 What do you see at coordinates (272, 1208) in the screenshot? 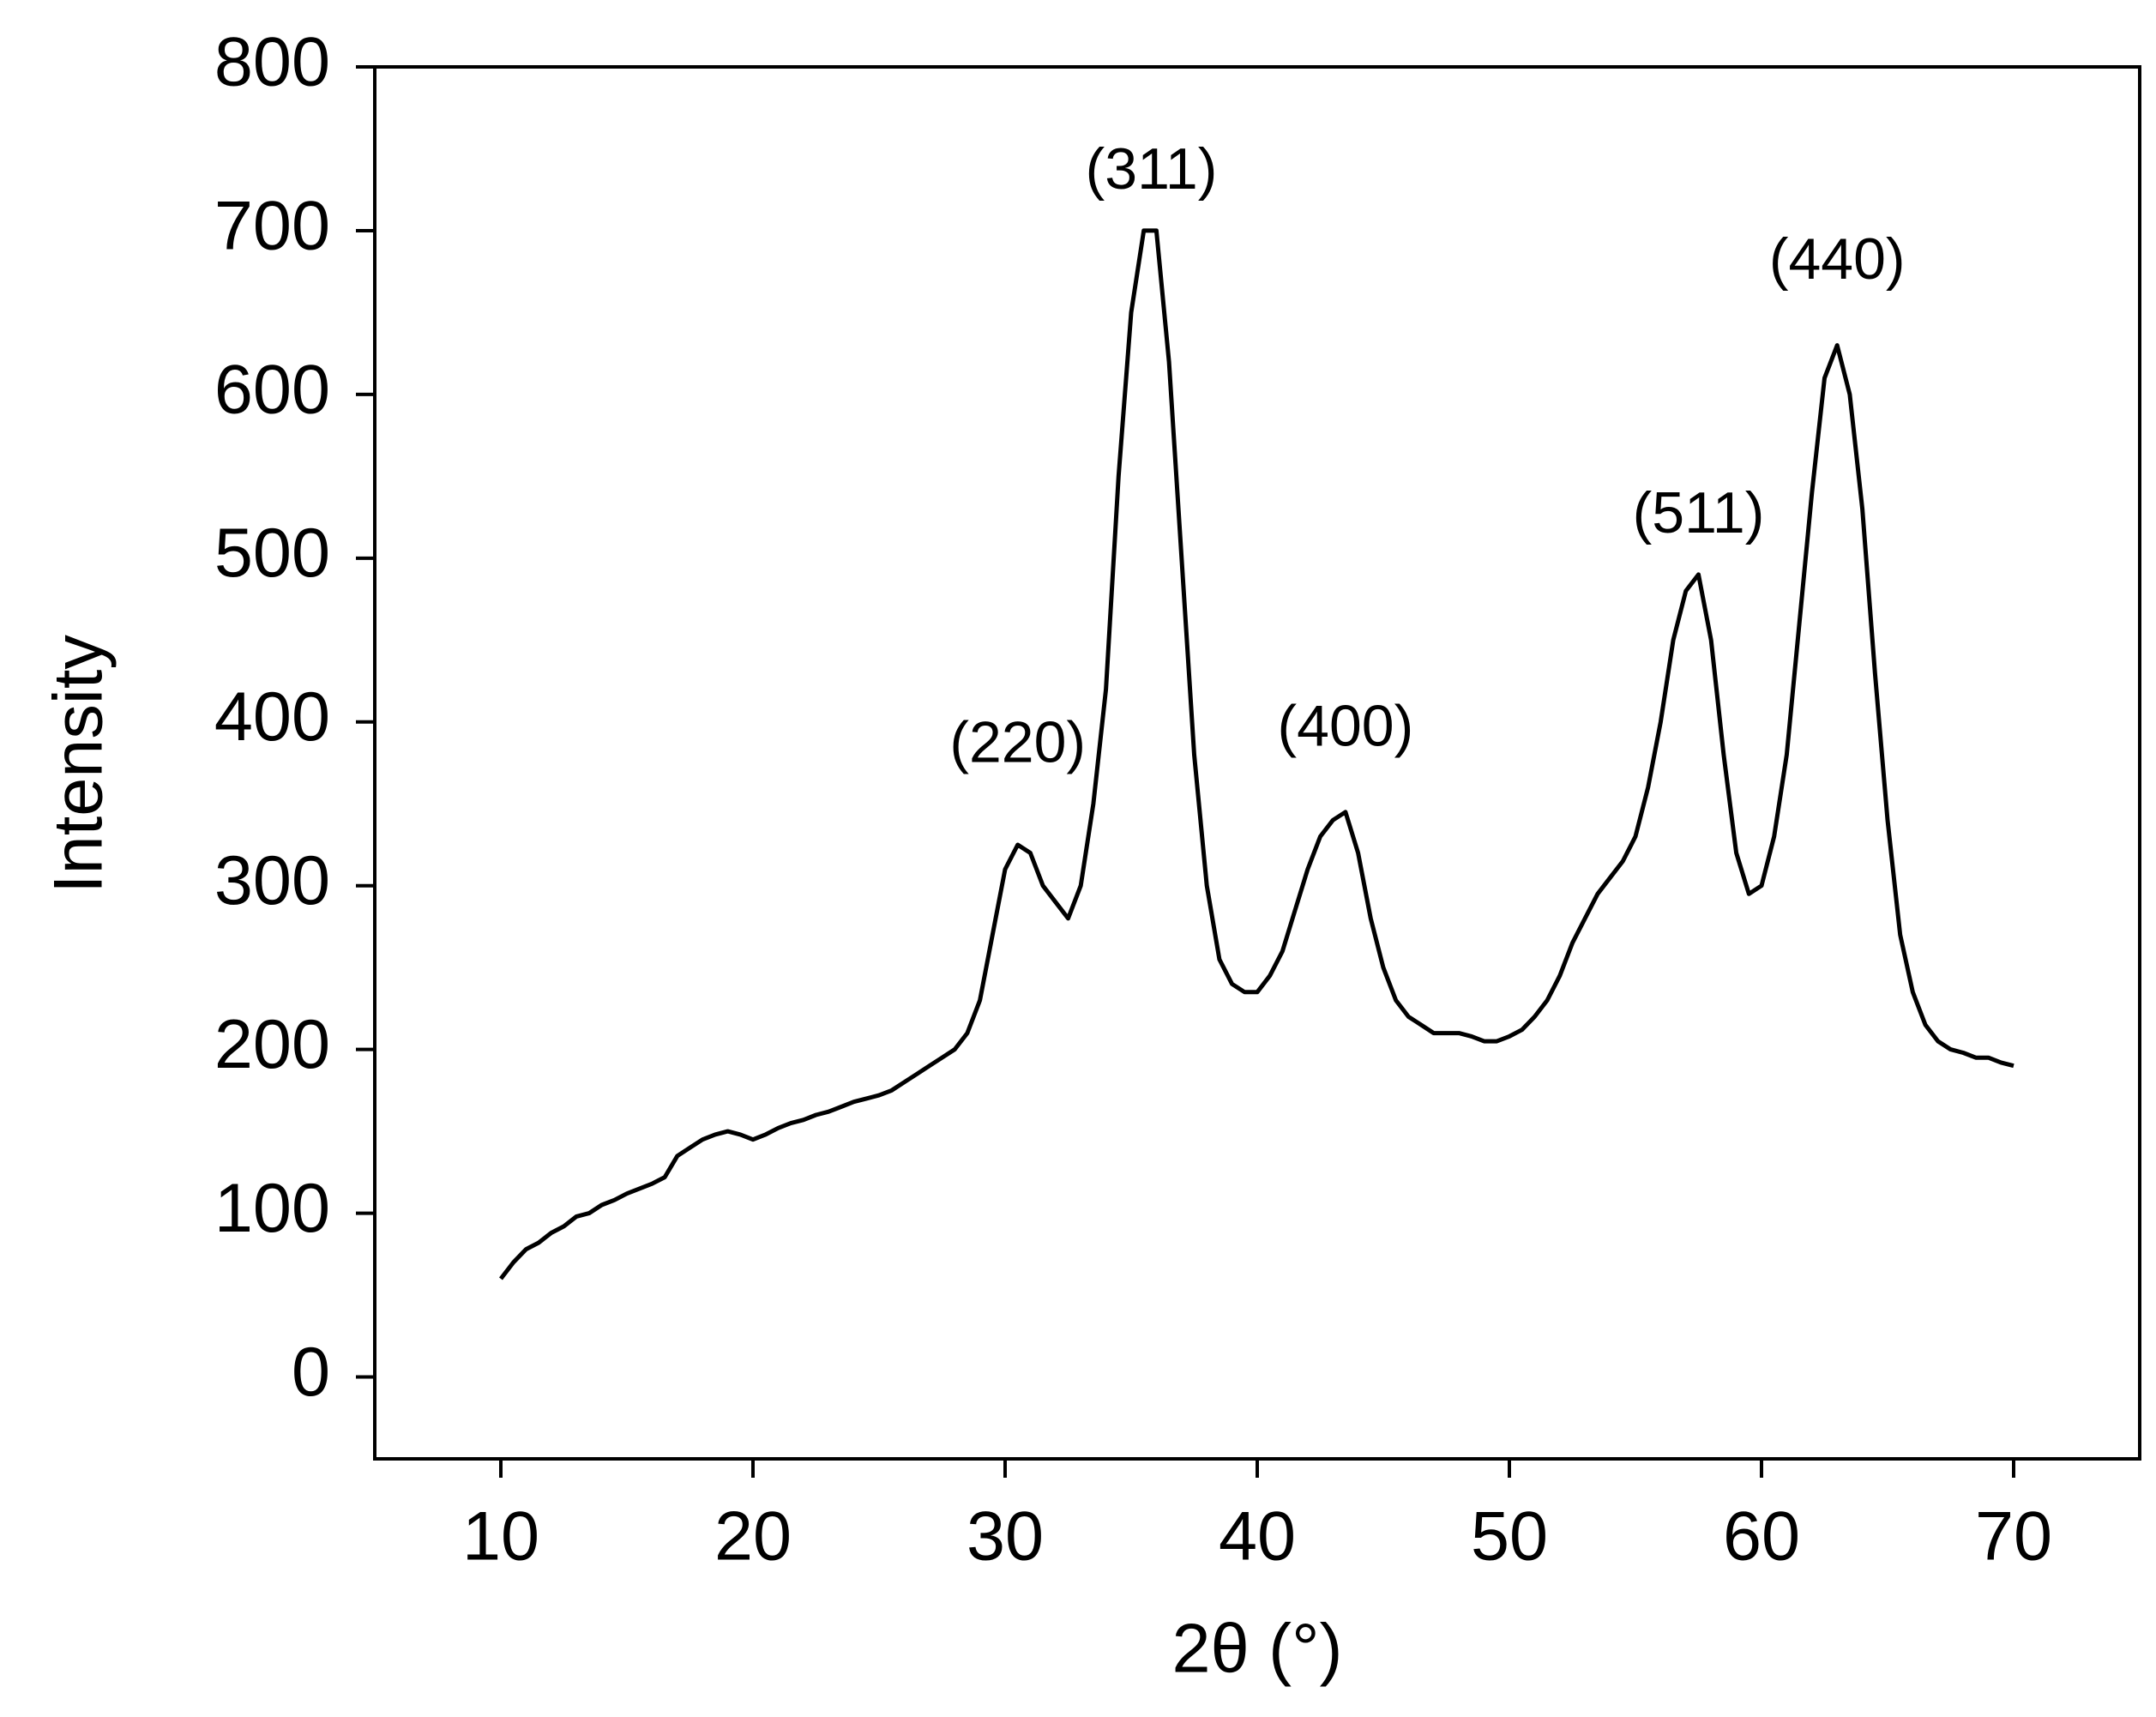
I see `y-tick-label: 100` at bounding box center [272, 1208].